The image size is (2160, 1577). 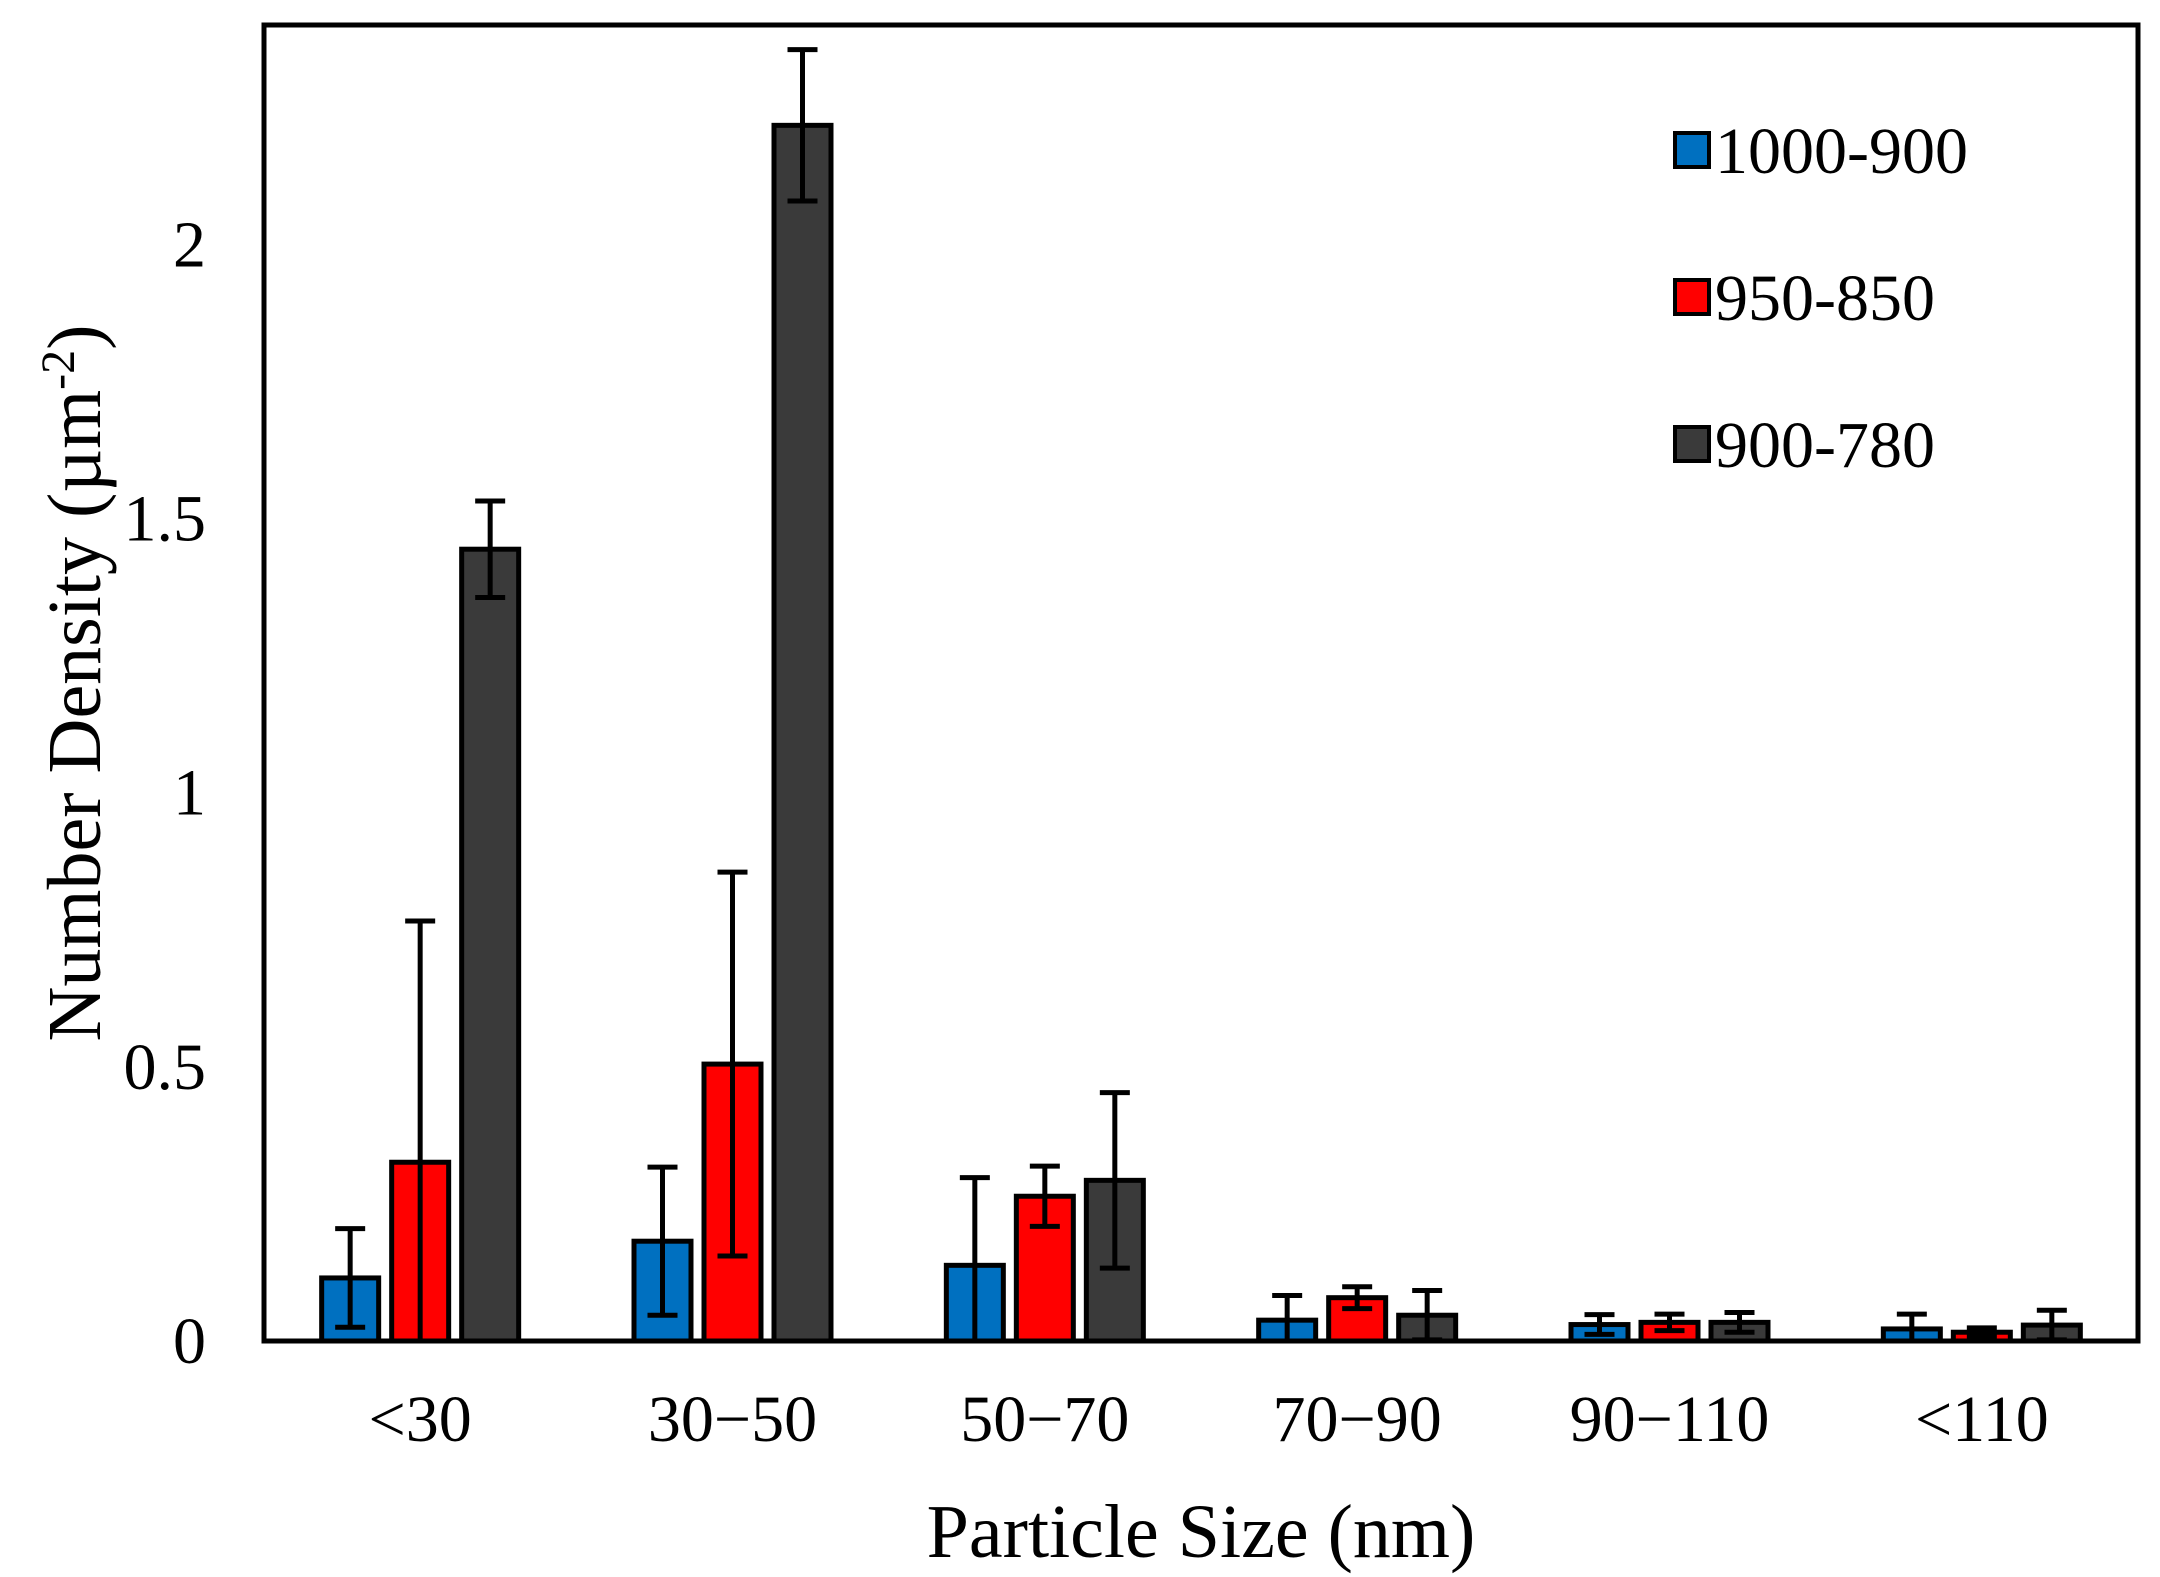 What do you see at coordinates (189, 793) in the screenshot?
I see `y-tick-label: 1` at bounding box center [189, 793].